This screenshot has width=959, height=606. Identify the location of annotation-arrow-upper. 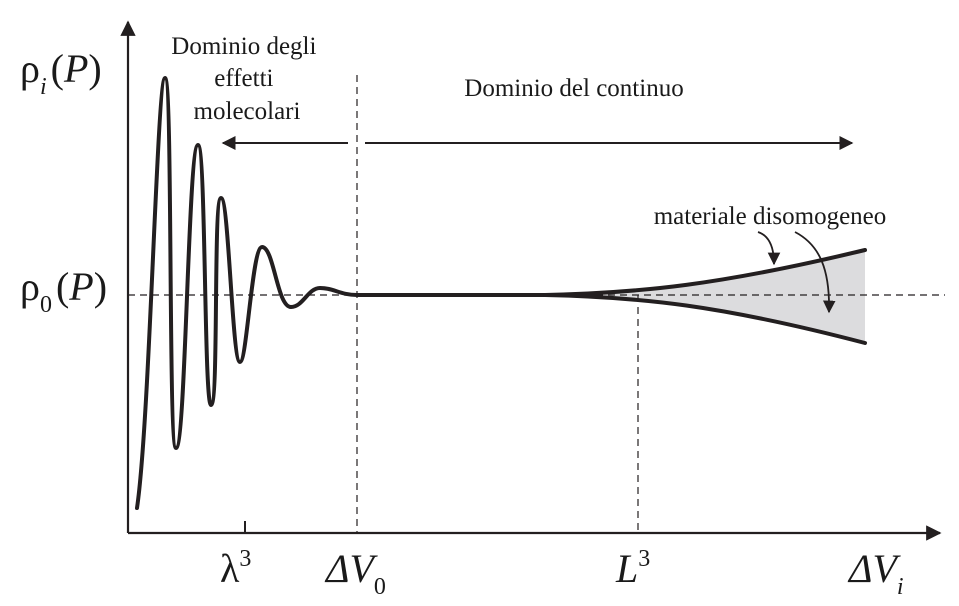
(766, 248).